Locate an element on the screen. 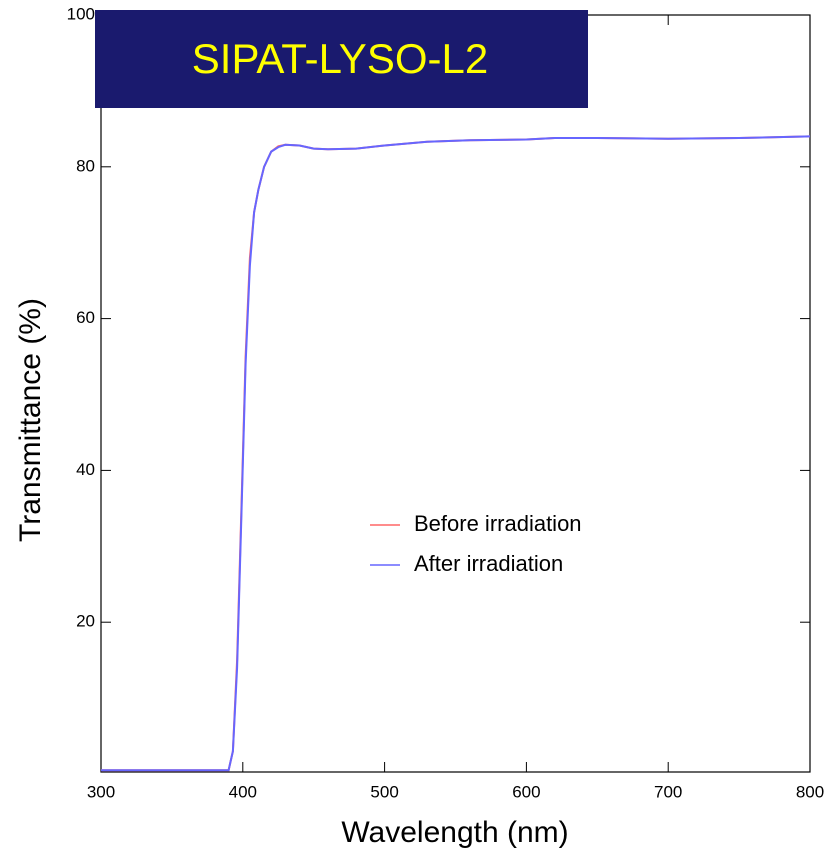 The image size is (835, 860). x-tick-label: 700 is located at coordinates (668, 791).